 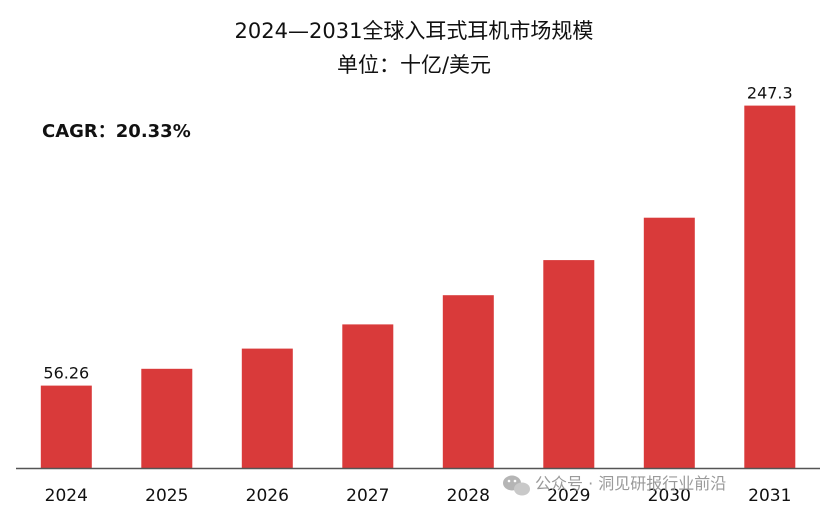 I want to click on x-tick-2024: 2024, so click(x=66, y=496).